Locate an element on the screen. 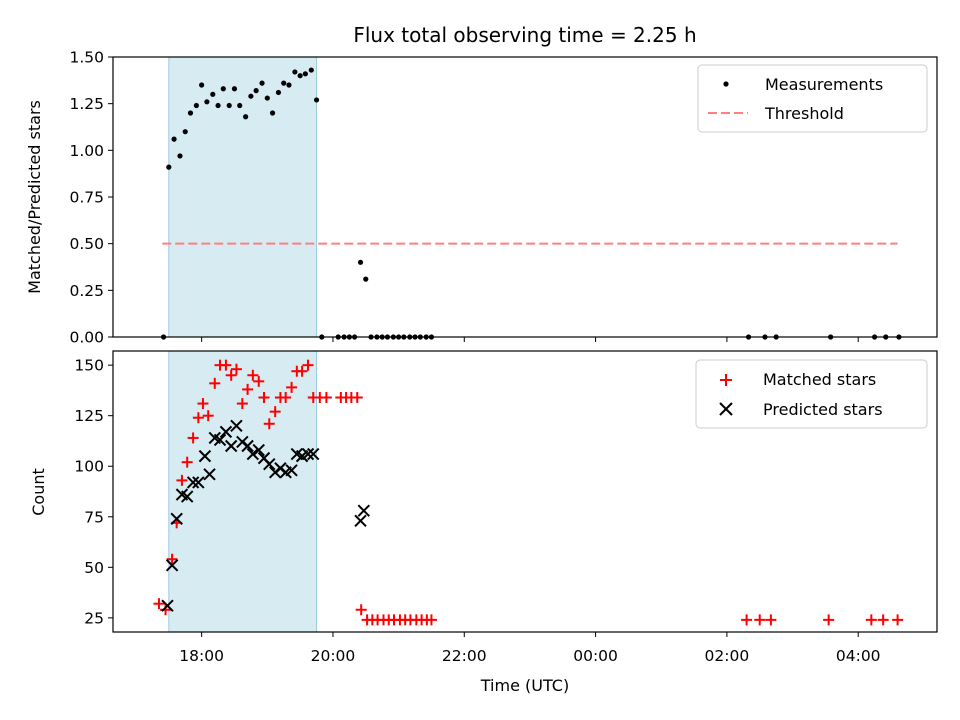 The width and height of the screenshot is (960, 720). top-shaded-span is located at coordinates (243, 197).